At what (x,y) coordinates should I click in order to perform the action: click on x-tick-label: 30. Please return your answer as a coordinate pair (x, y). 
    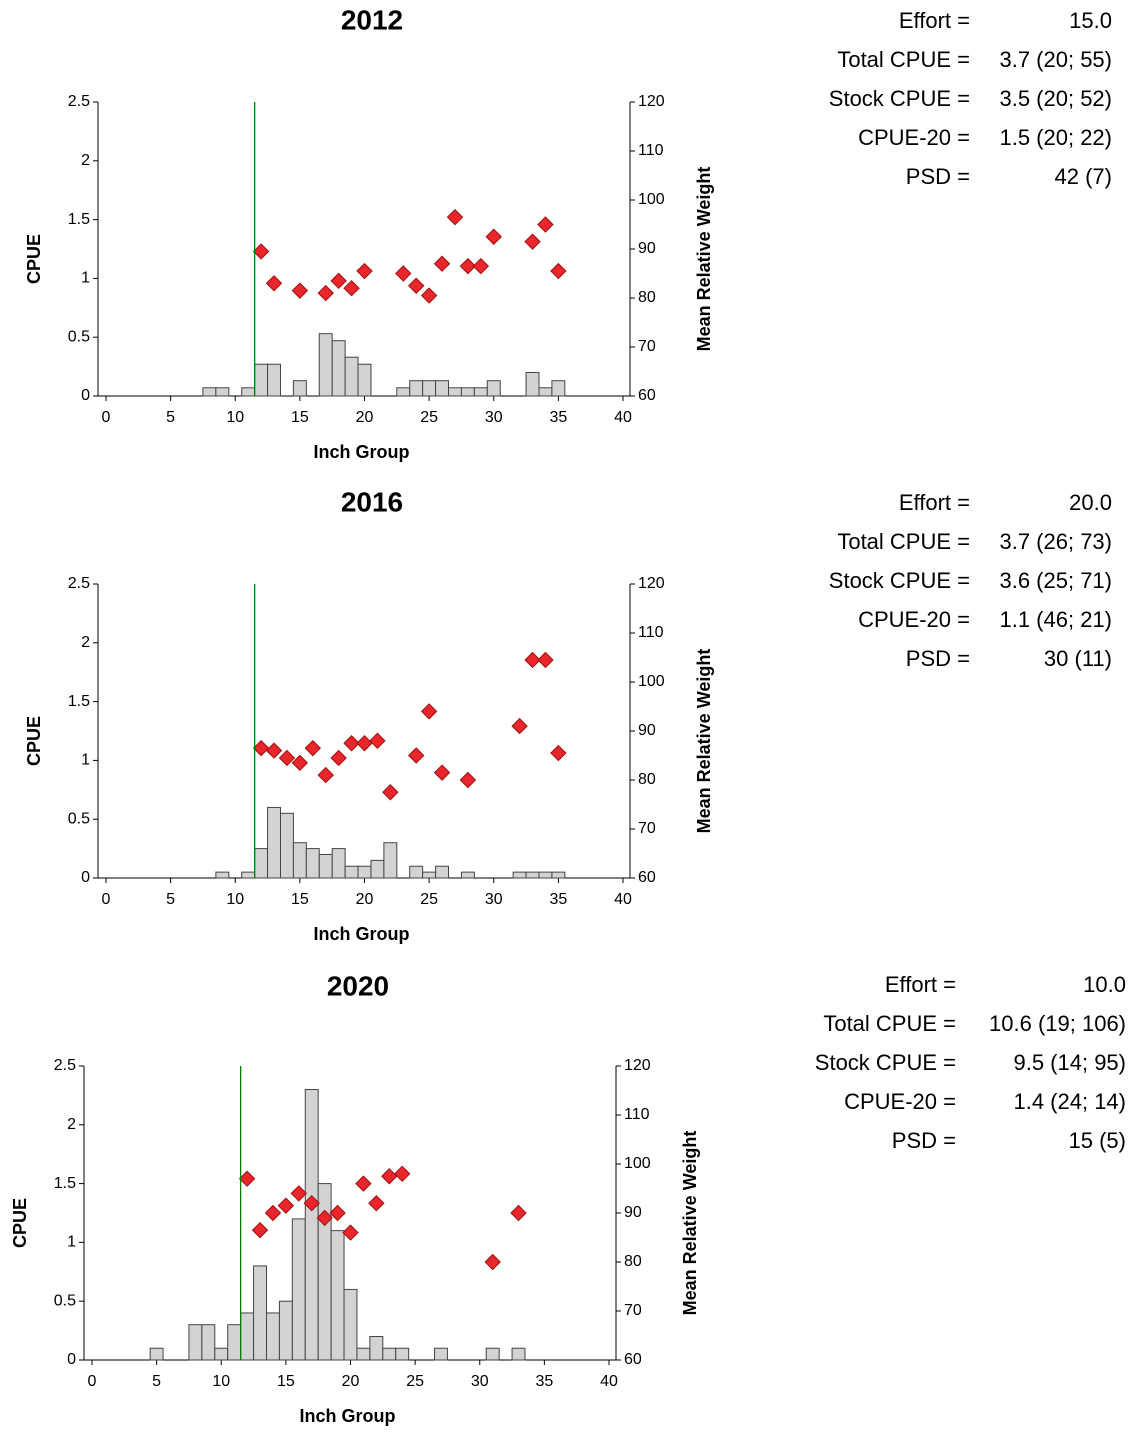
    Looking at the image, I should click on (494, 417).